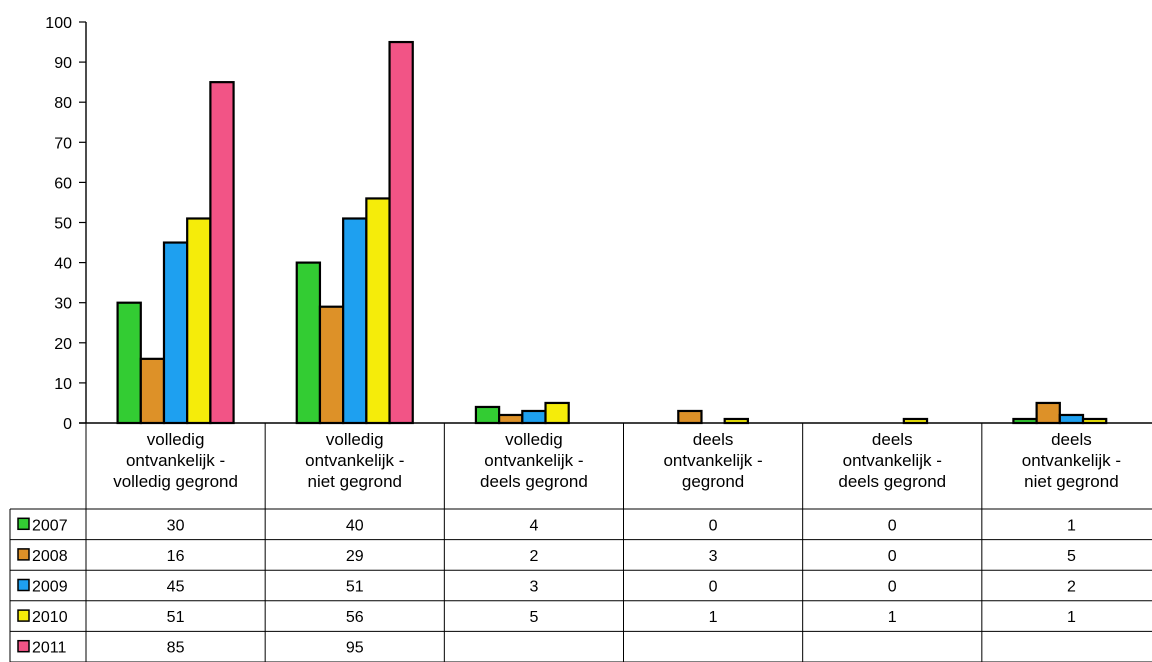 Image resolution: width=1152 pixels, height=662 pixels. What do you see at coordinates (176, 556) in the screenshot?
I see `table-cell-value: 16` at bounding box center [176, 556].